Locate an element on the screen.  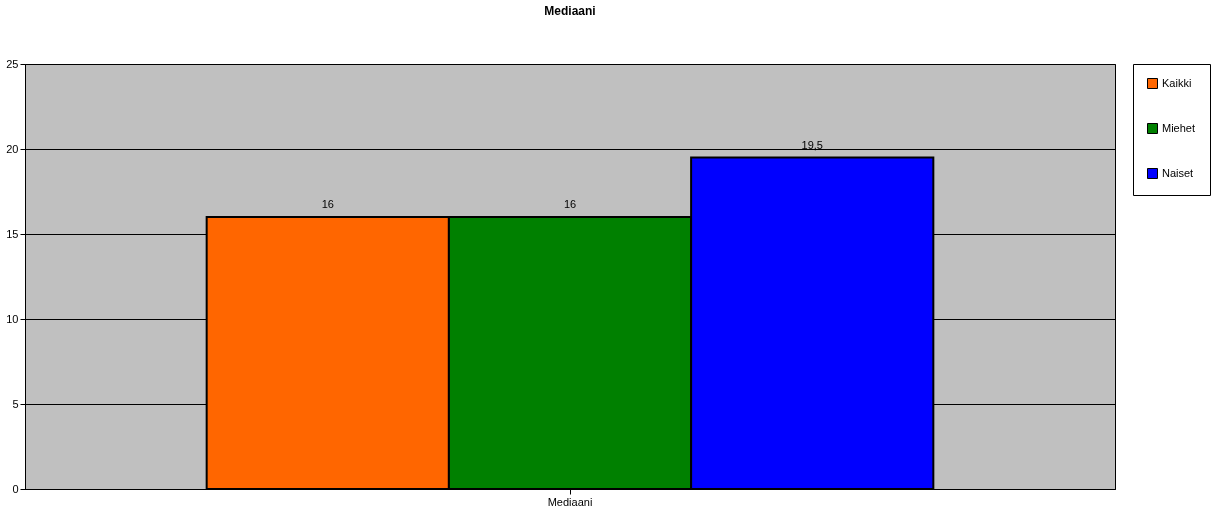
legend-label: Kaikki is located at coordinates (1177, 82).